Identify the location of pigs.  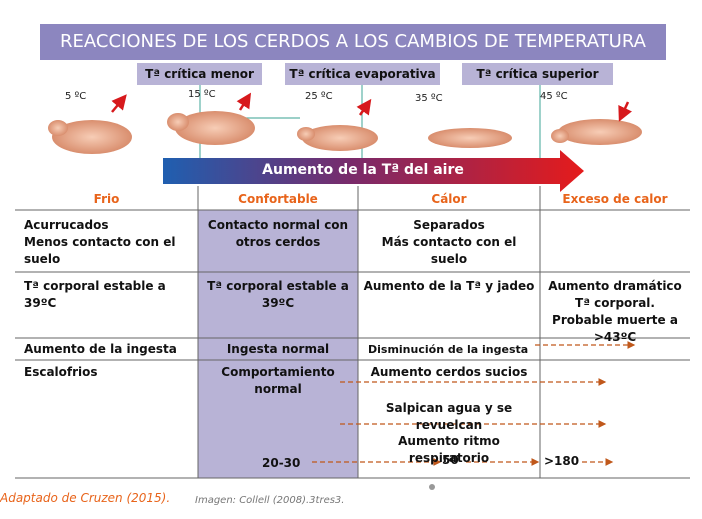
(345, 132).